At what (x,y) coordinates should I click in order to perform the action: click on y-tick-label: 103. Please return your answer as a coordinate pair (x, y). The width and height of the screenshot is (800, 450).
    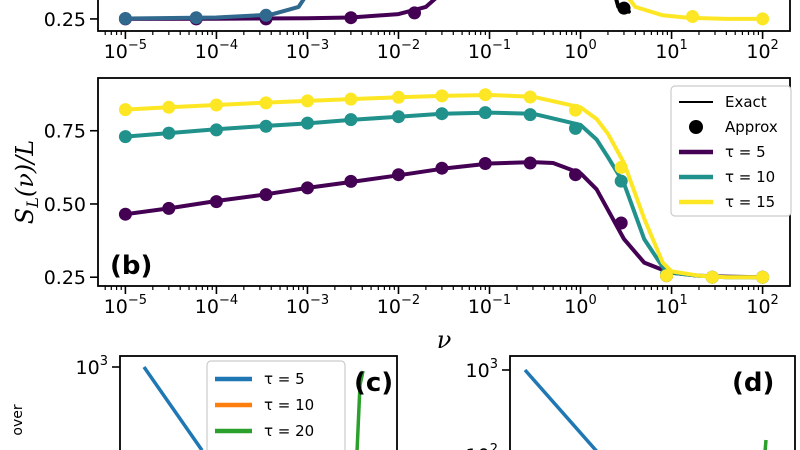
    Looking at the image, I should click on (92, 366).